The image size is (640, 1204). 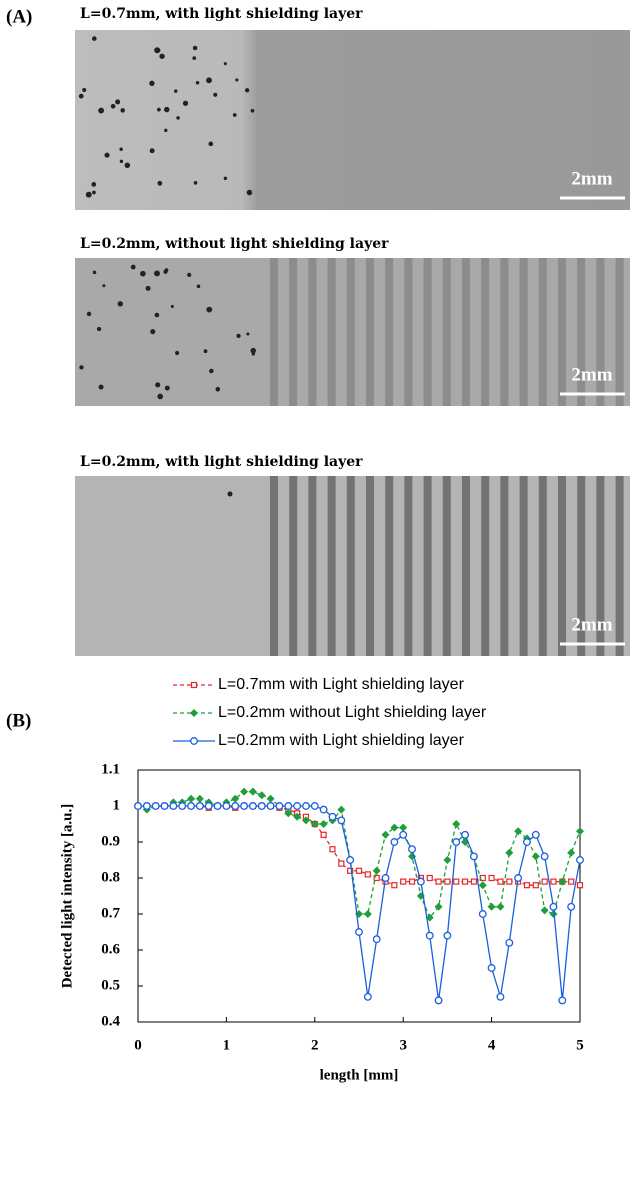 What do you see at coordinates (110, 1021) in the screenshot?
I see `y-tick-label: 0.4` at bounding box center [110, 1021].